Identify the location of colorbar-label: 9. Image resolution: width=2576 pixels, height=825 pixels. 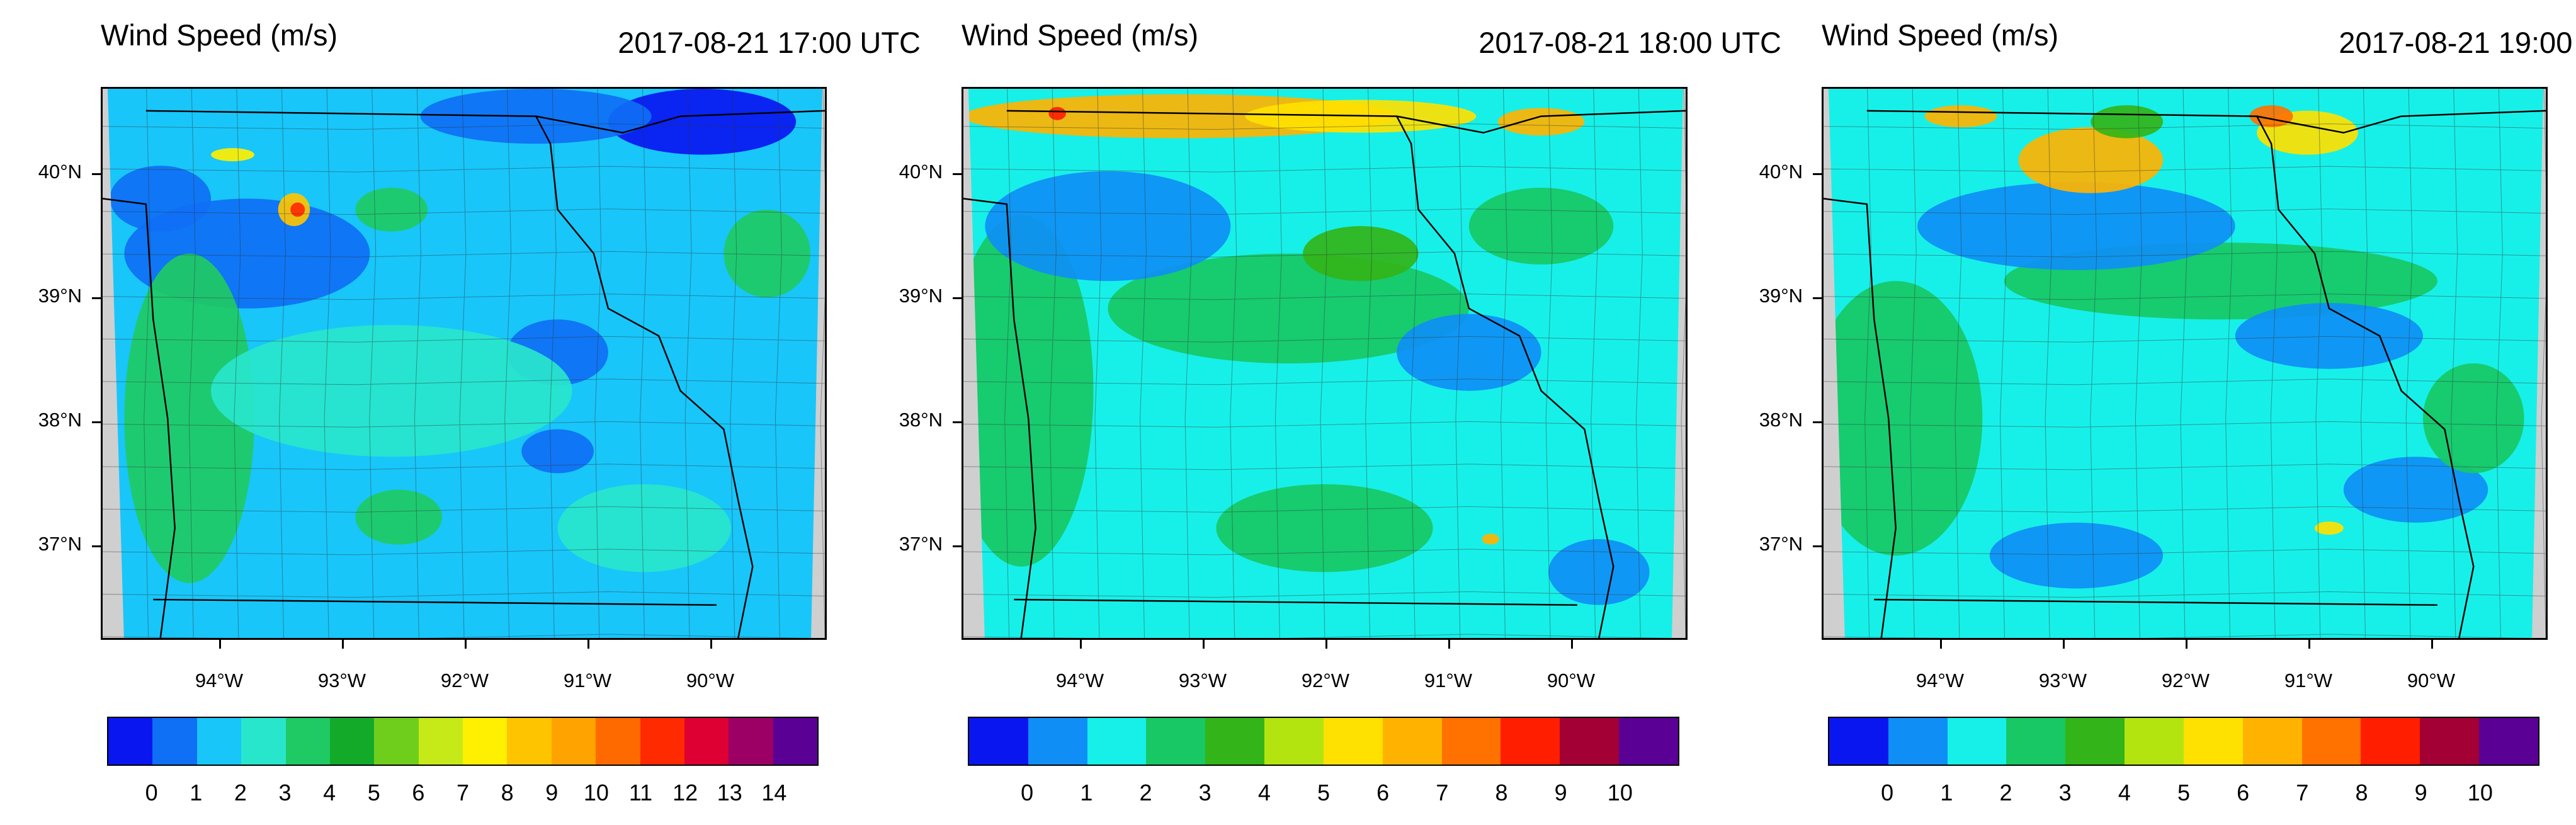
(1560, 792).